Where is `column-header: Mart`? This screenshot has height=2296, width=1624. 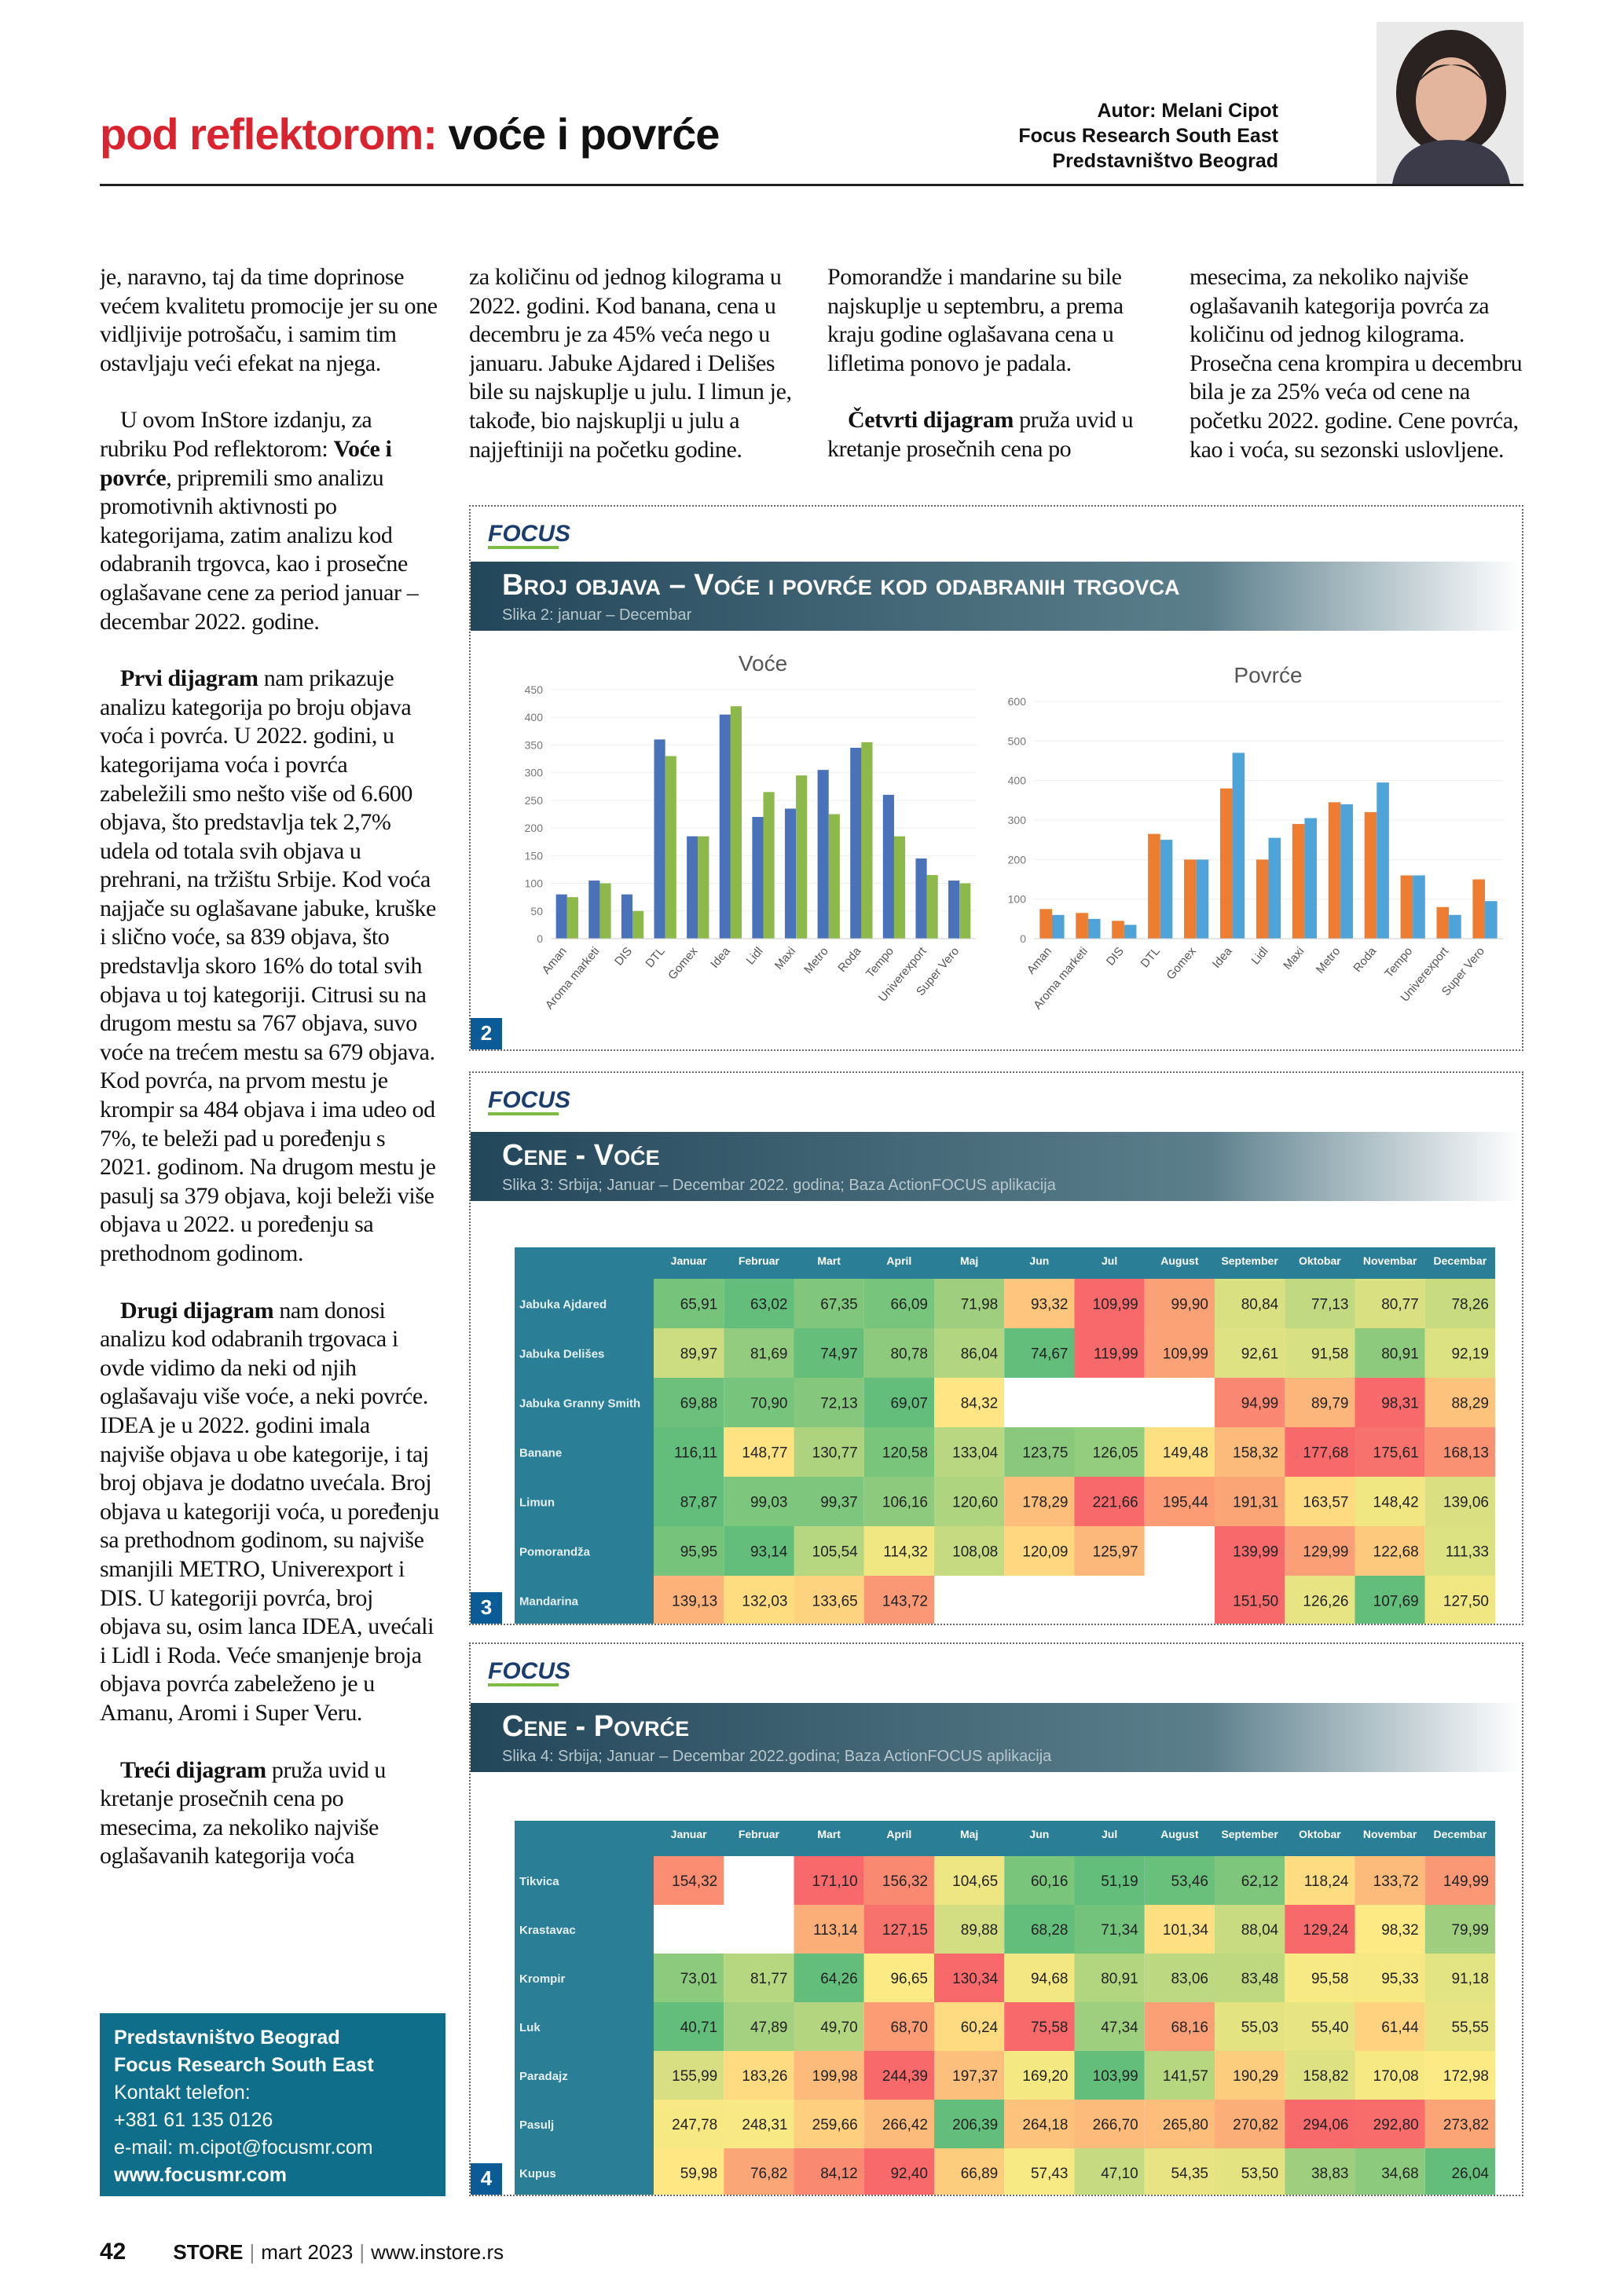
column-header: Mart is located at coordinates (829, 1834).